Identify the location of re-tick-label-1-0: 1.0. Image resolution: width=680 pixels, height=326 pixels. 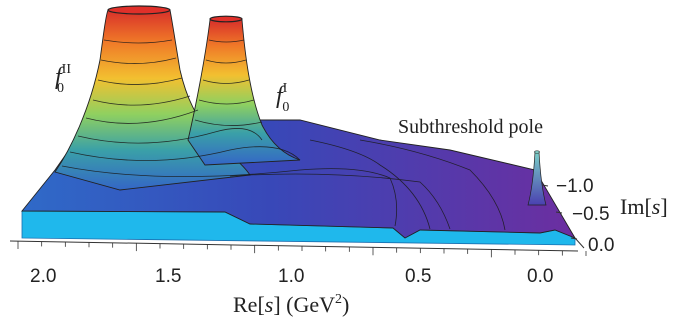
(291, 276).